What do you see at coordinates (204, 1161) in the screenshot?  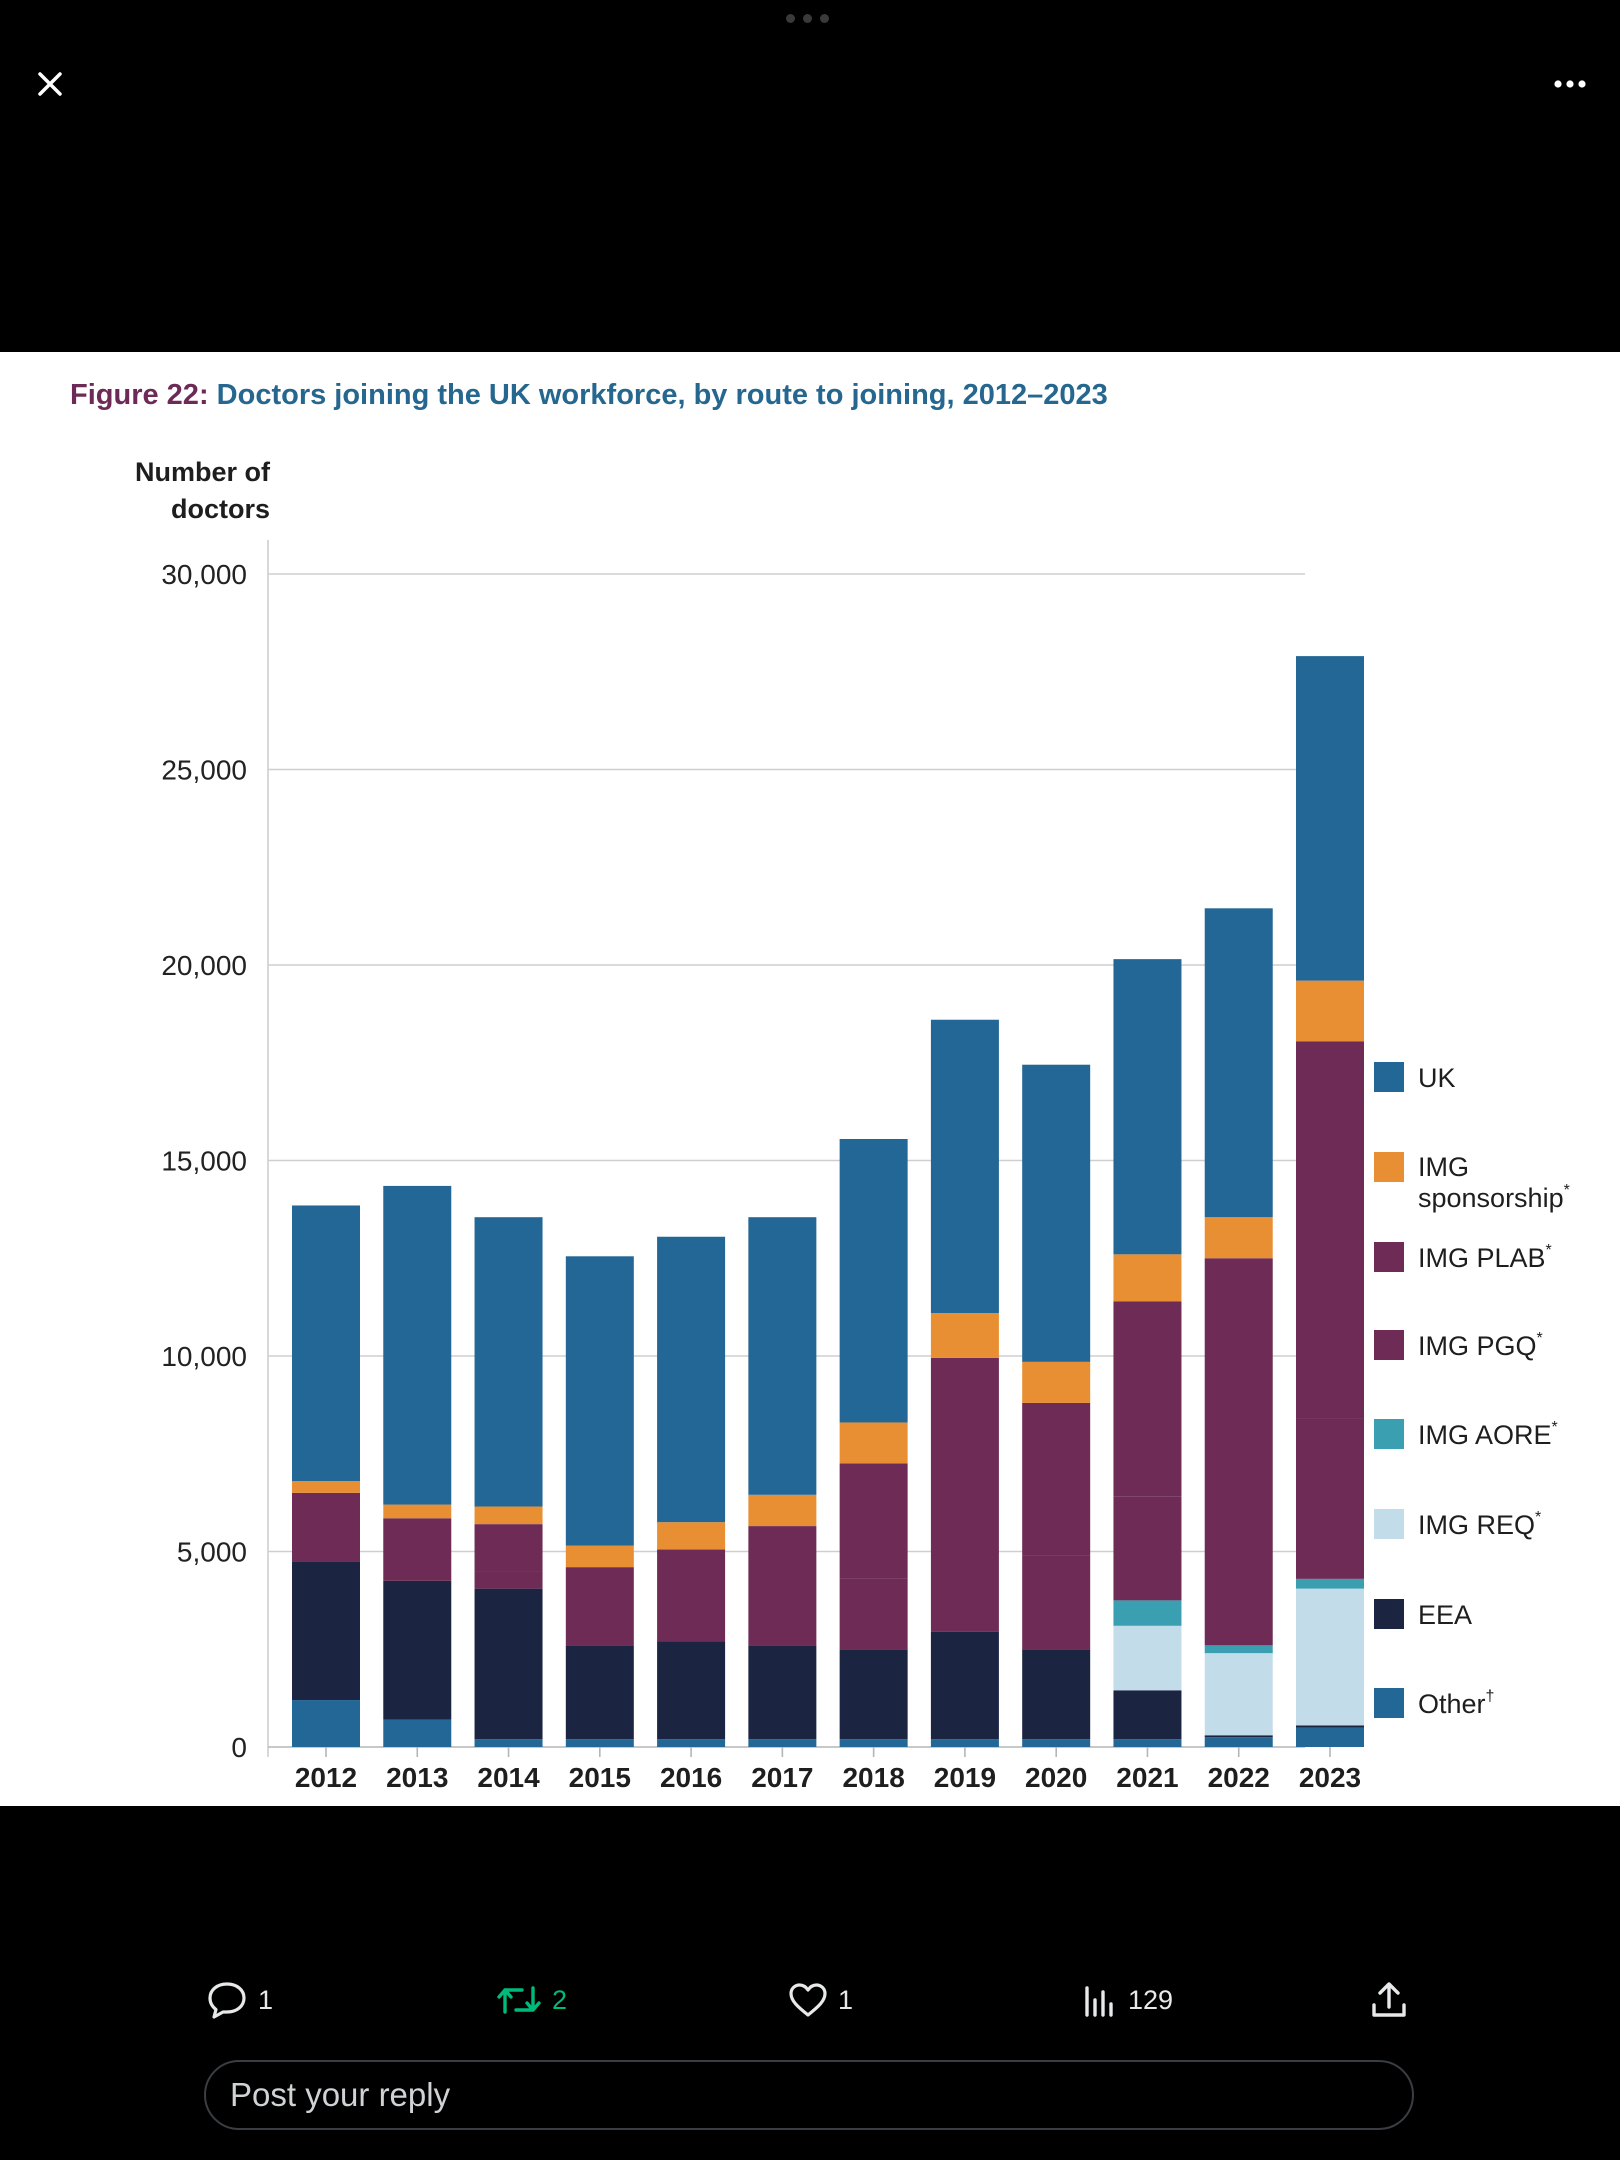 I see `y-tick-label: 15,000` at bounding box center [204, 1161].